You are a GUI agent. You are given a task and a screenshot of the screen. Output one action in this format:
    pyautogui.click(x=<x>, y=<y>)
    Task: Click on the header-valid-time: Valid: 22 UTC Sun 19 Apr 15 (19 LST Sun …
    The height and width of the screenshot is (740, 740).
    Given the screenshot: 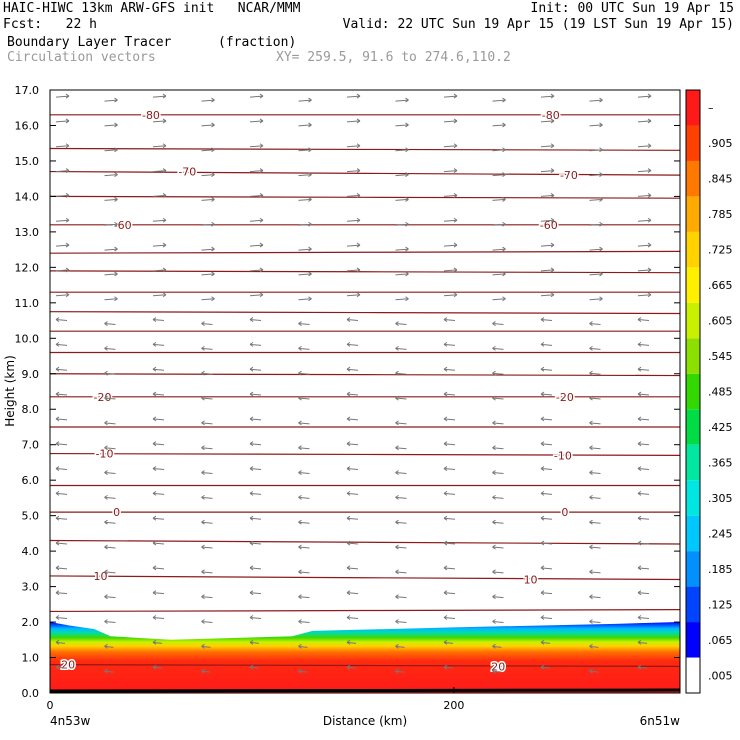 What is the action you would take?
    pyautogui.click(x=538, y=24)
    